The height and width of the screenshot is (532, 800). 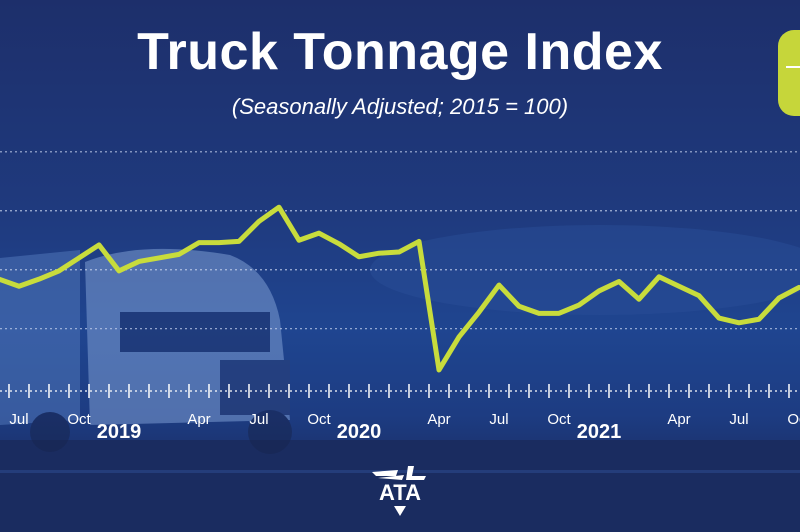 What do you see at coordinates (146, 351) in the screenshot?
I see `truck-silhouette` at bounding box center [146, 351].